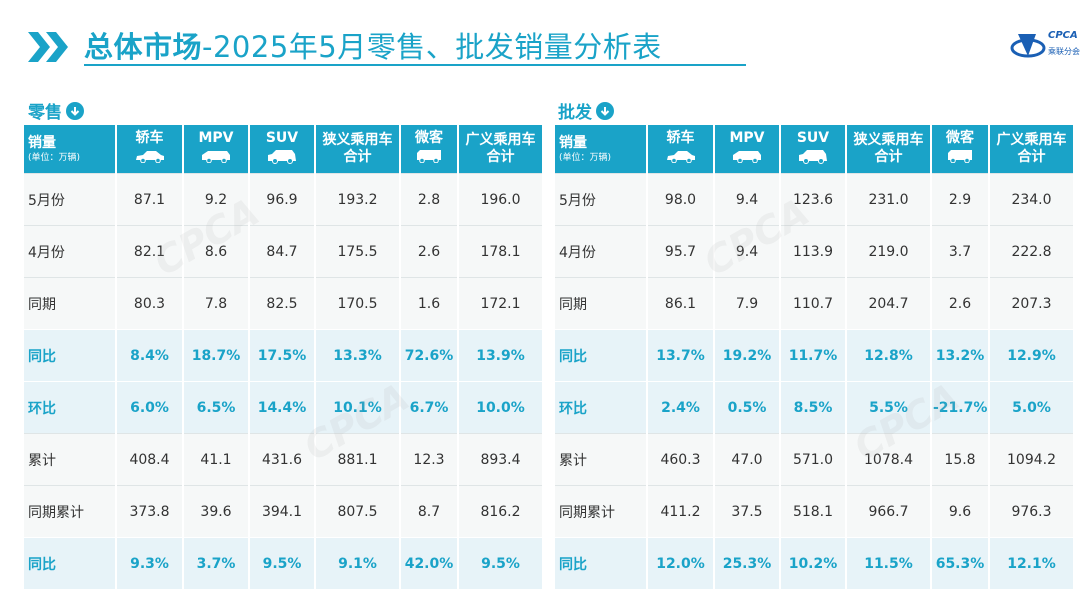 The image size is (1080, 589). Describe the element at coordinates (216, 512) in the screenshot. I see `table-cell: 39.6` at that location.